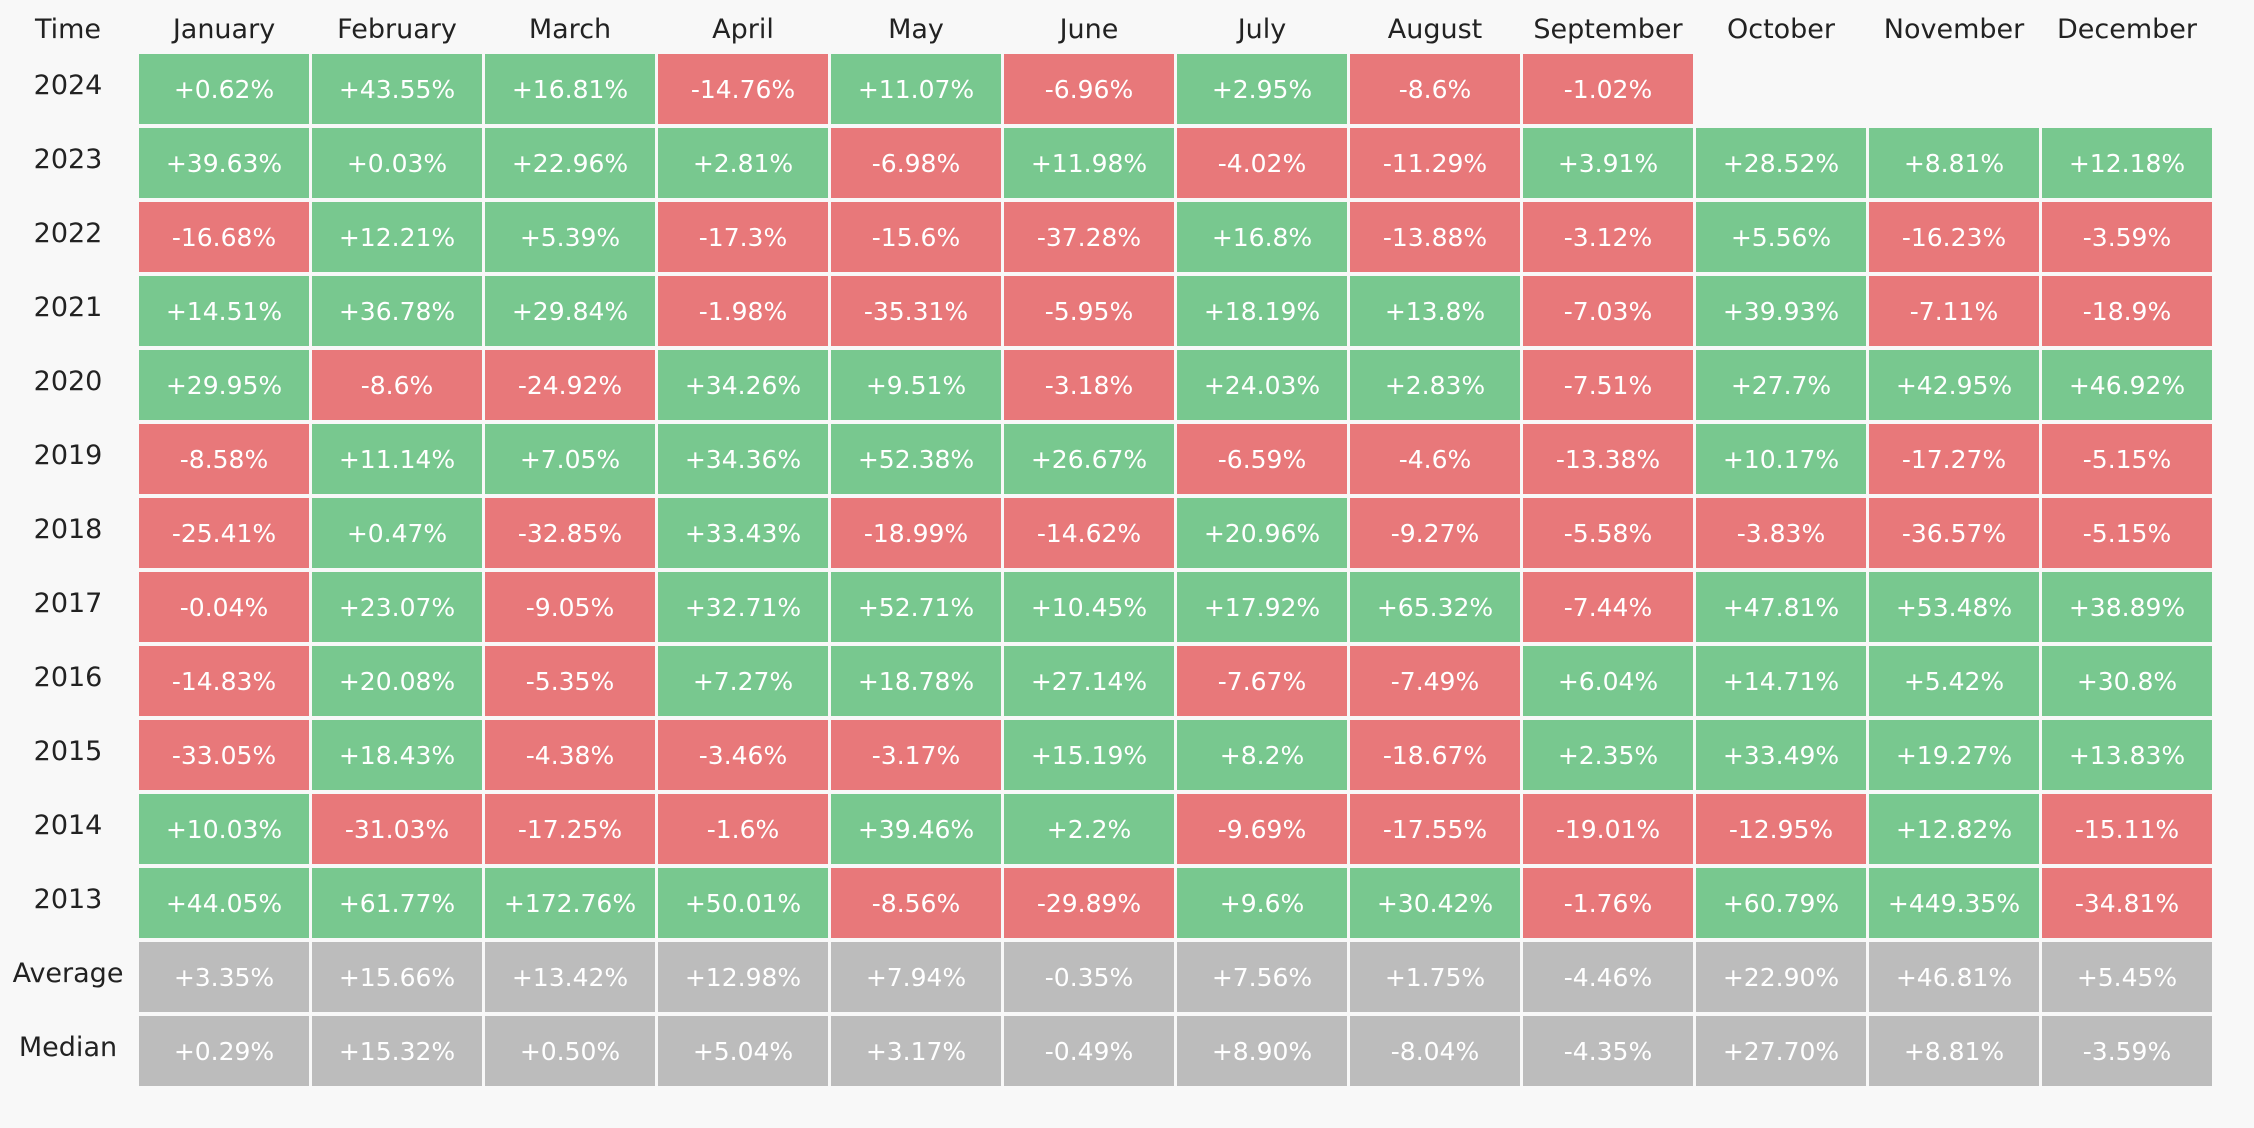 This screenshot has width=2254, height=1128. Describe the element at coordinates (570, 829) in the screenshot. I see `return-cell: -17.25%` at that location.